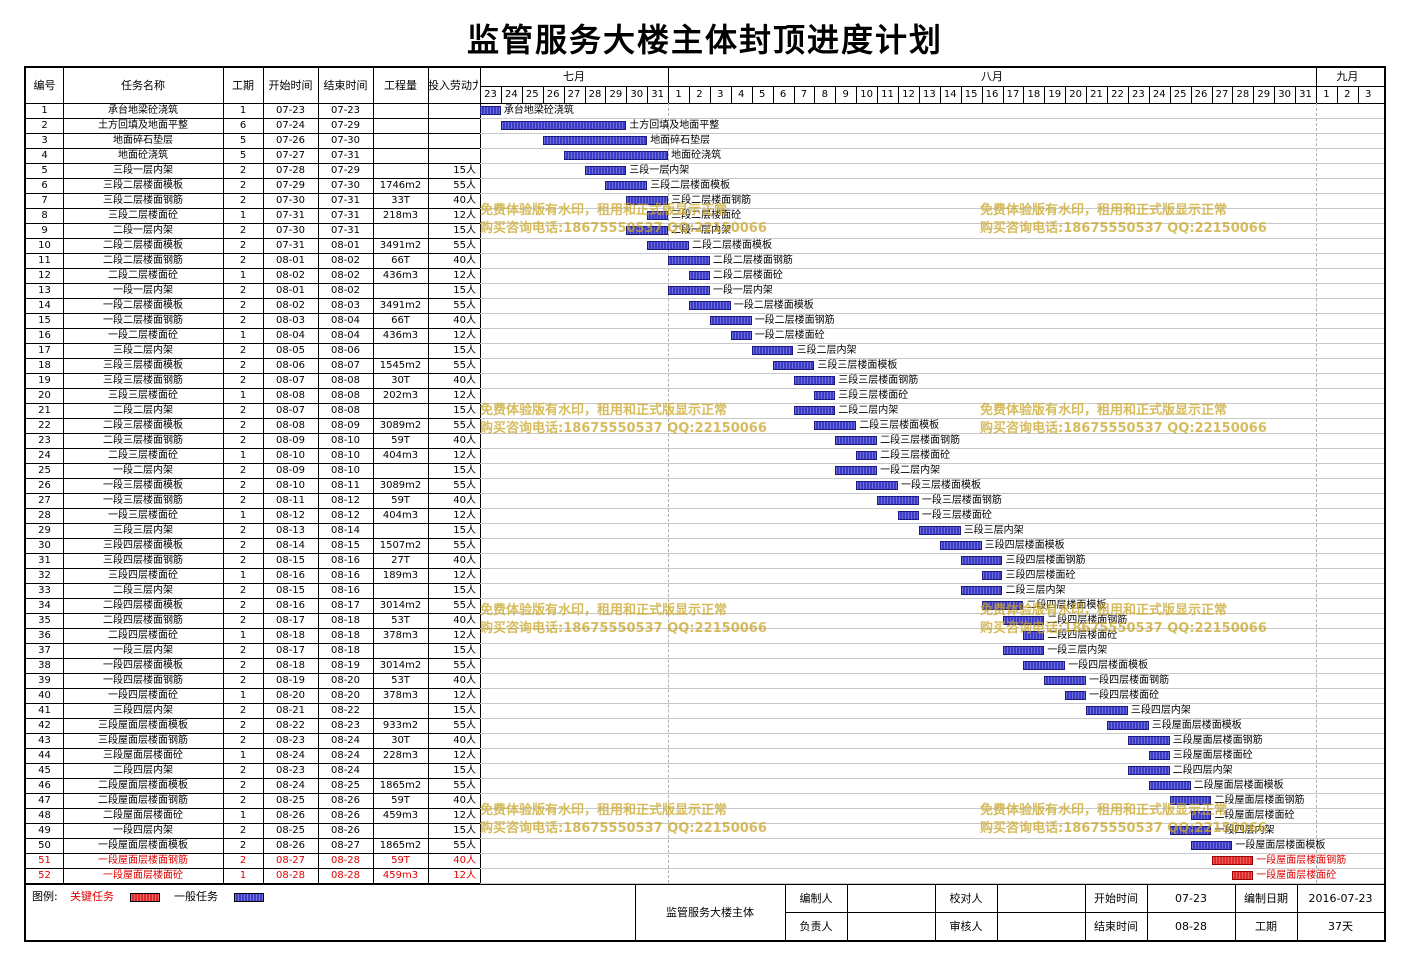  What do you see at coordinates (143, 305) in the screenshot?
I see `cell-name: 一段二层楼面模板` at bounding box center [143, 305].